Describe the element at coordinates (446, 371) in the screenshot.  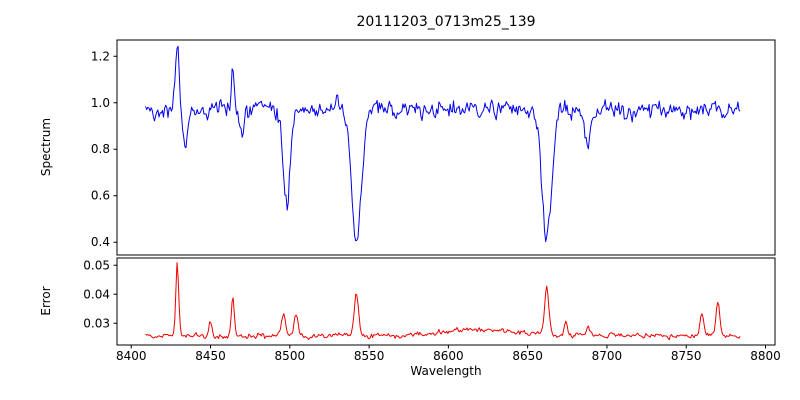
I see `x-axis-label: Wavelength` at that location.